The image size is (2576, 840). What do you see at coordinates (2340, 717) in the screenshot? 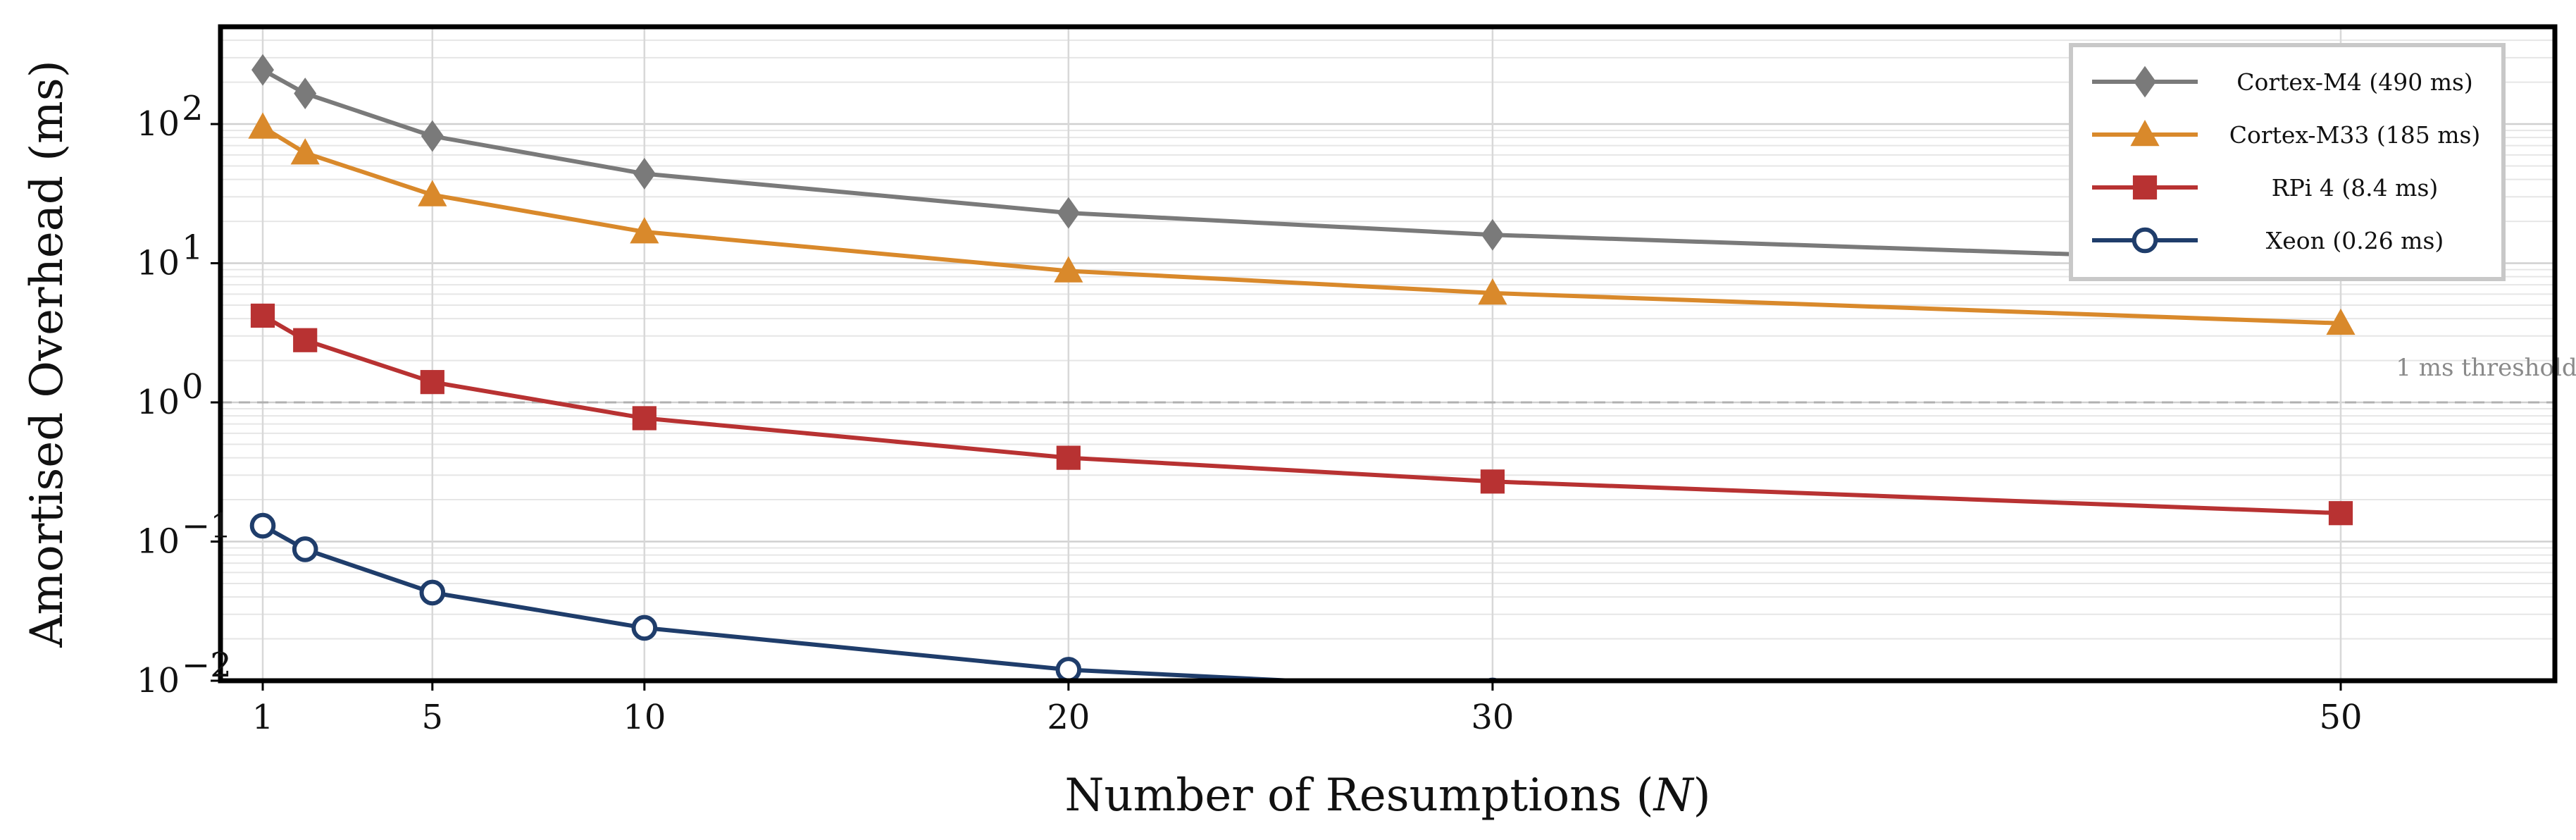
I see `x-tick-label: 50` at bounding box center [2340, 717].